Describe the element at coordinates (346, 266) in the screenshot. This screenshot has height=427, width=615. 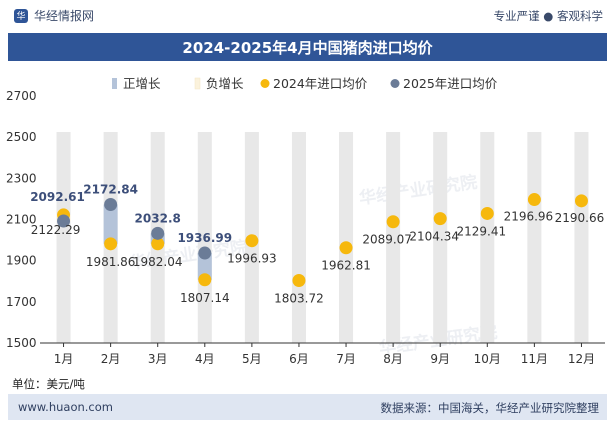
I see `label-2024: 1962.81` at that location.